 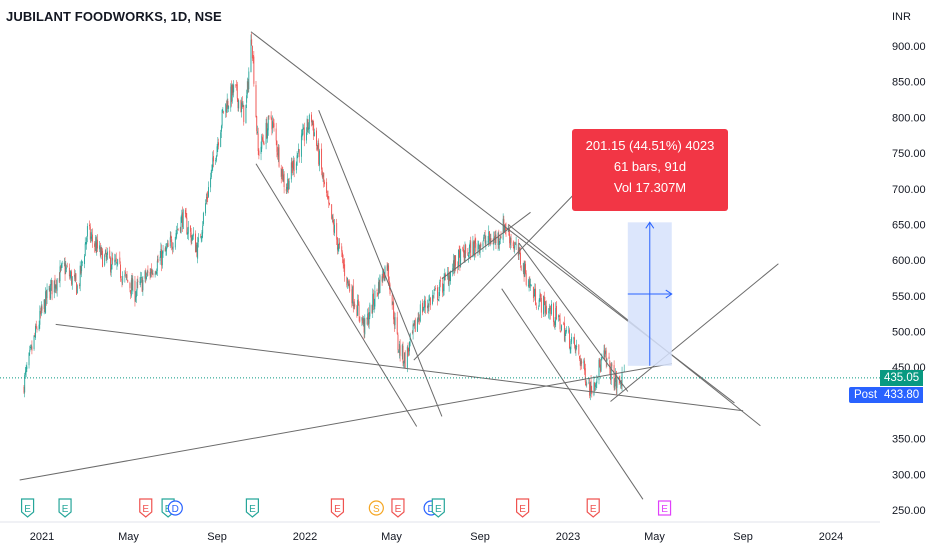 I want to click on measure-arrow-head-right, so click(x=669, y=294).